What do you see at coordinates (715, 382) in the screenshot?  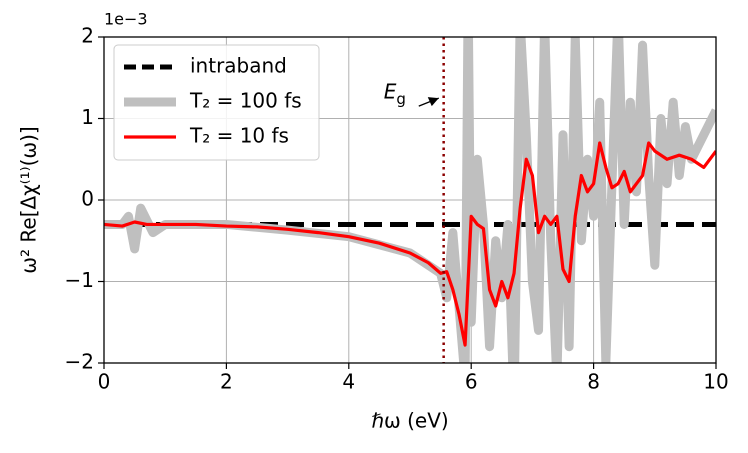 I see `x-tick-label: 10` at bounding box center [715, 382].